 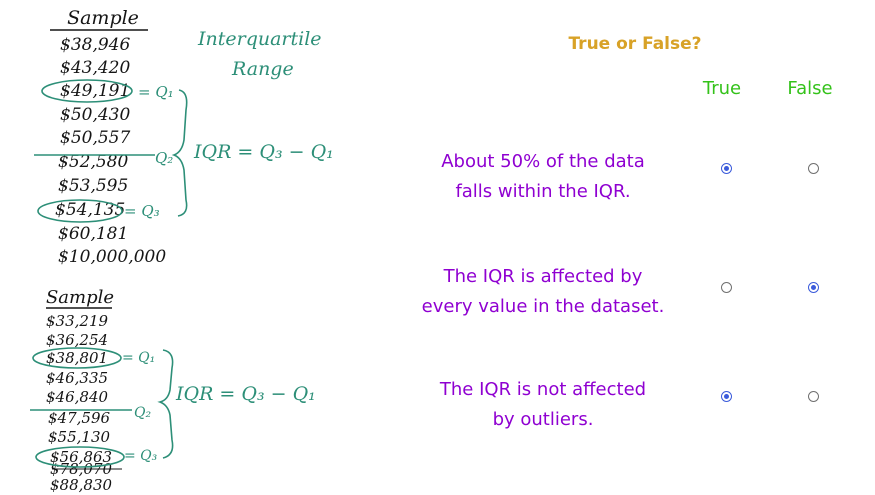 I want to click on bottom-value: $33,219, so click(x=77, y=321).